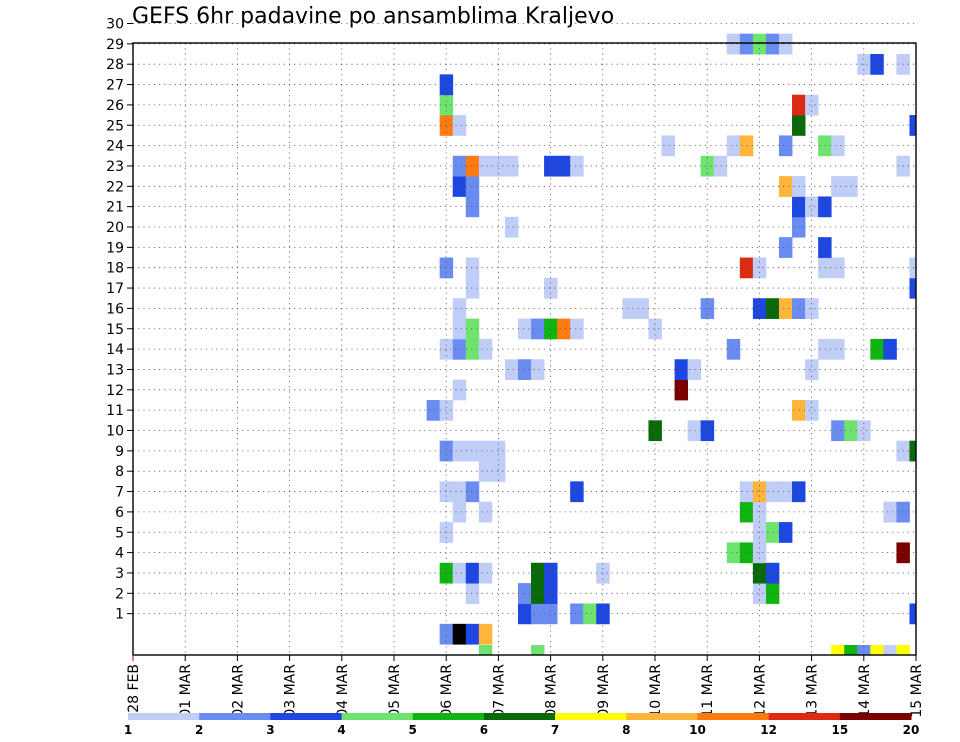 The height and width of the screenshot is (742, 960). Describe the element at coordinates (115, 208) in the screenshot. I see `y-tick-label: 21` at that location.